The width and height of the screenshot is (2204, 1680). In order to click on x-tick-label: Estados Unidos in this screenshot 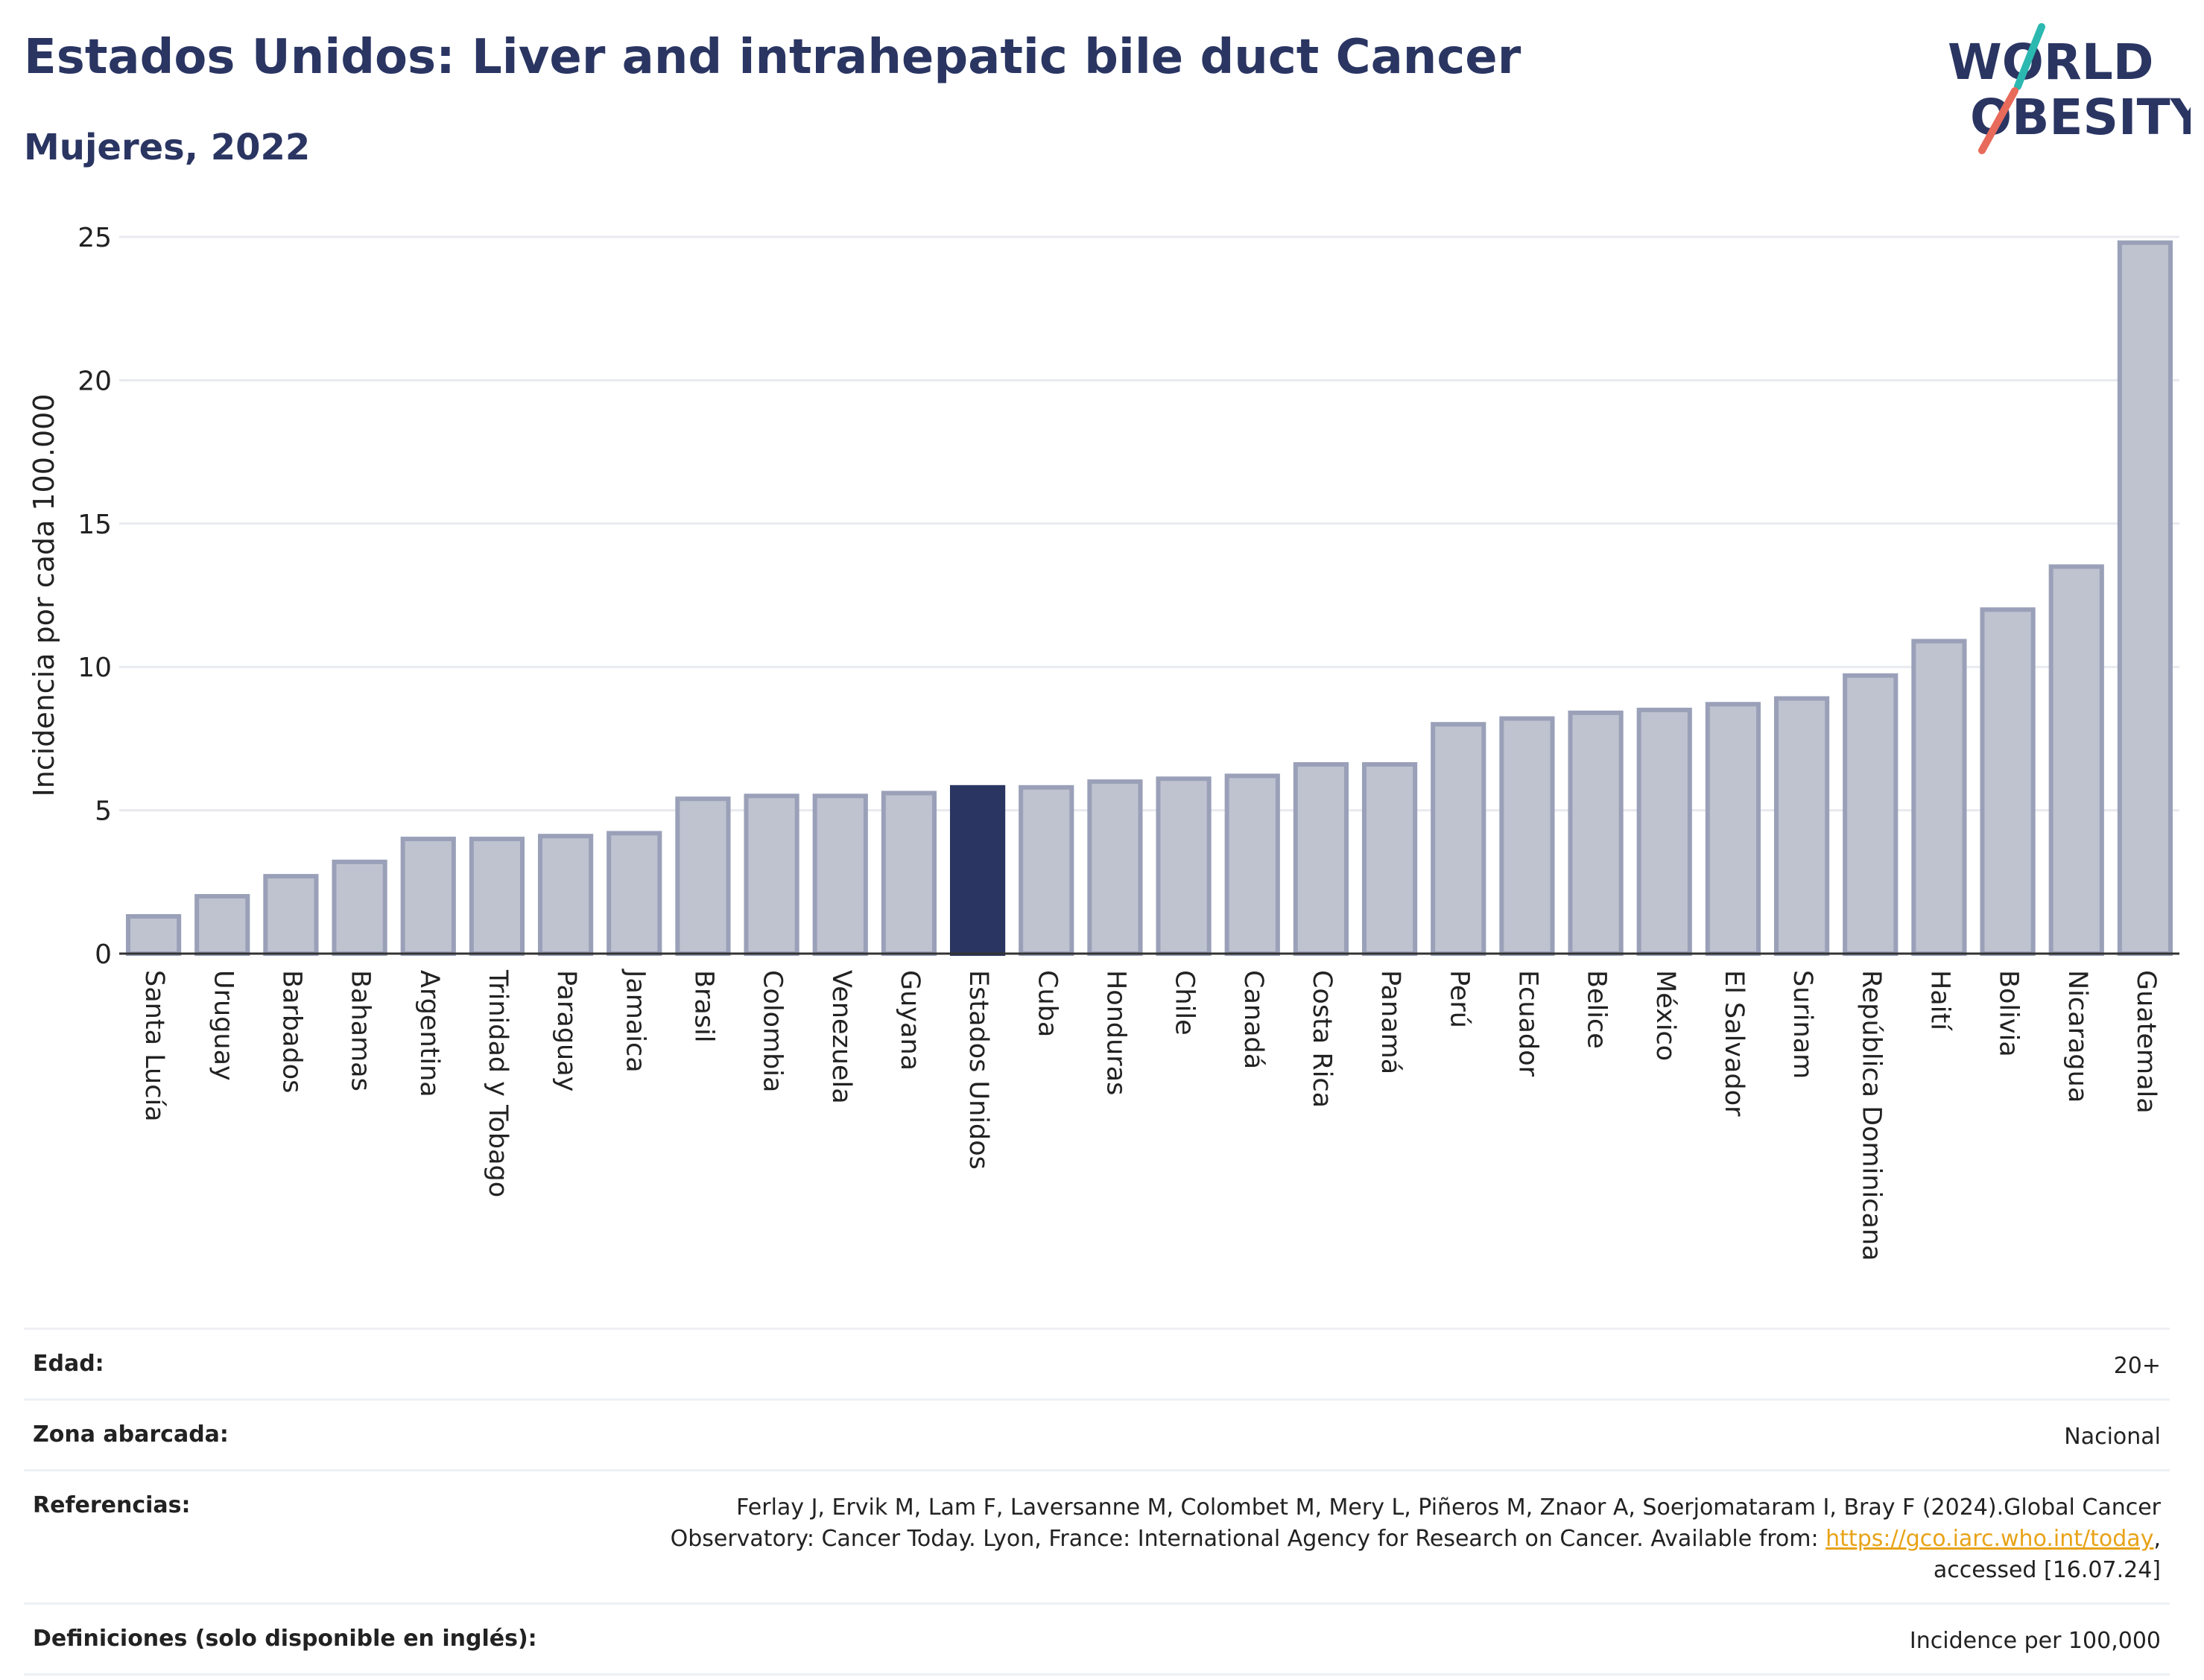, I will do `click(978, 1070)`.